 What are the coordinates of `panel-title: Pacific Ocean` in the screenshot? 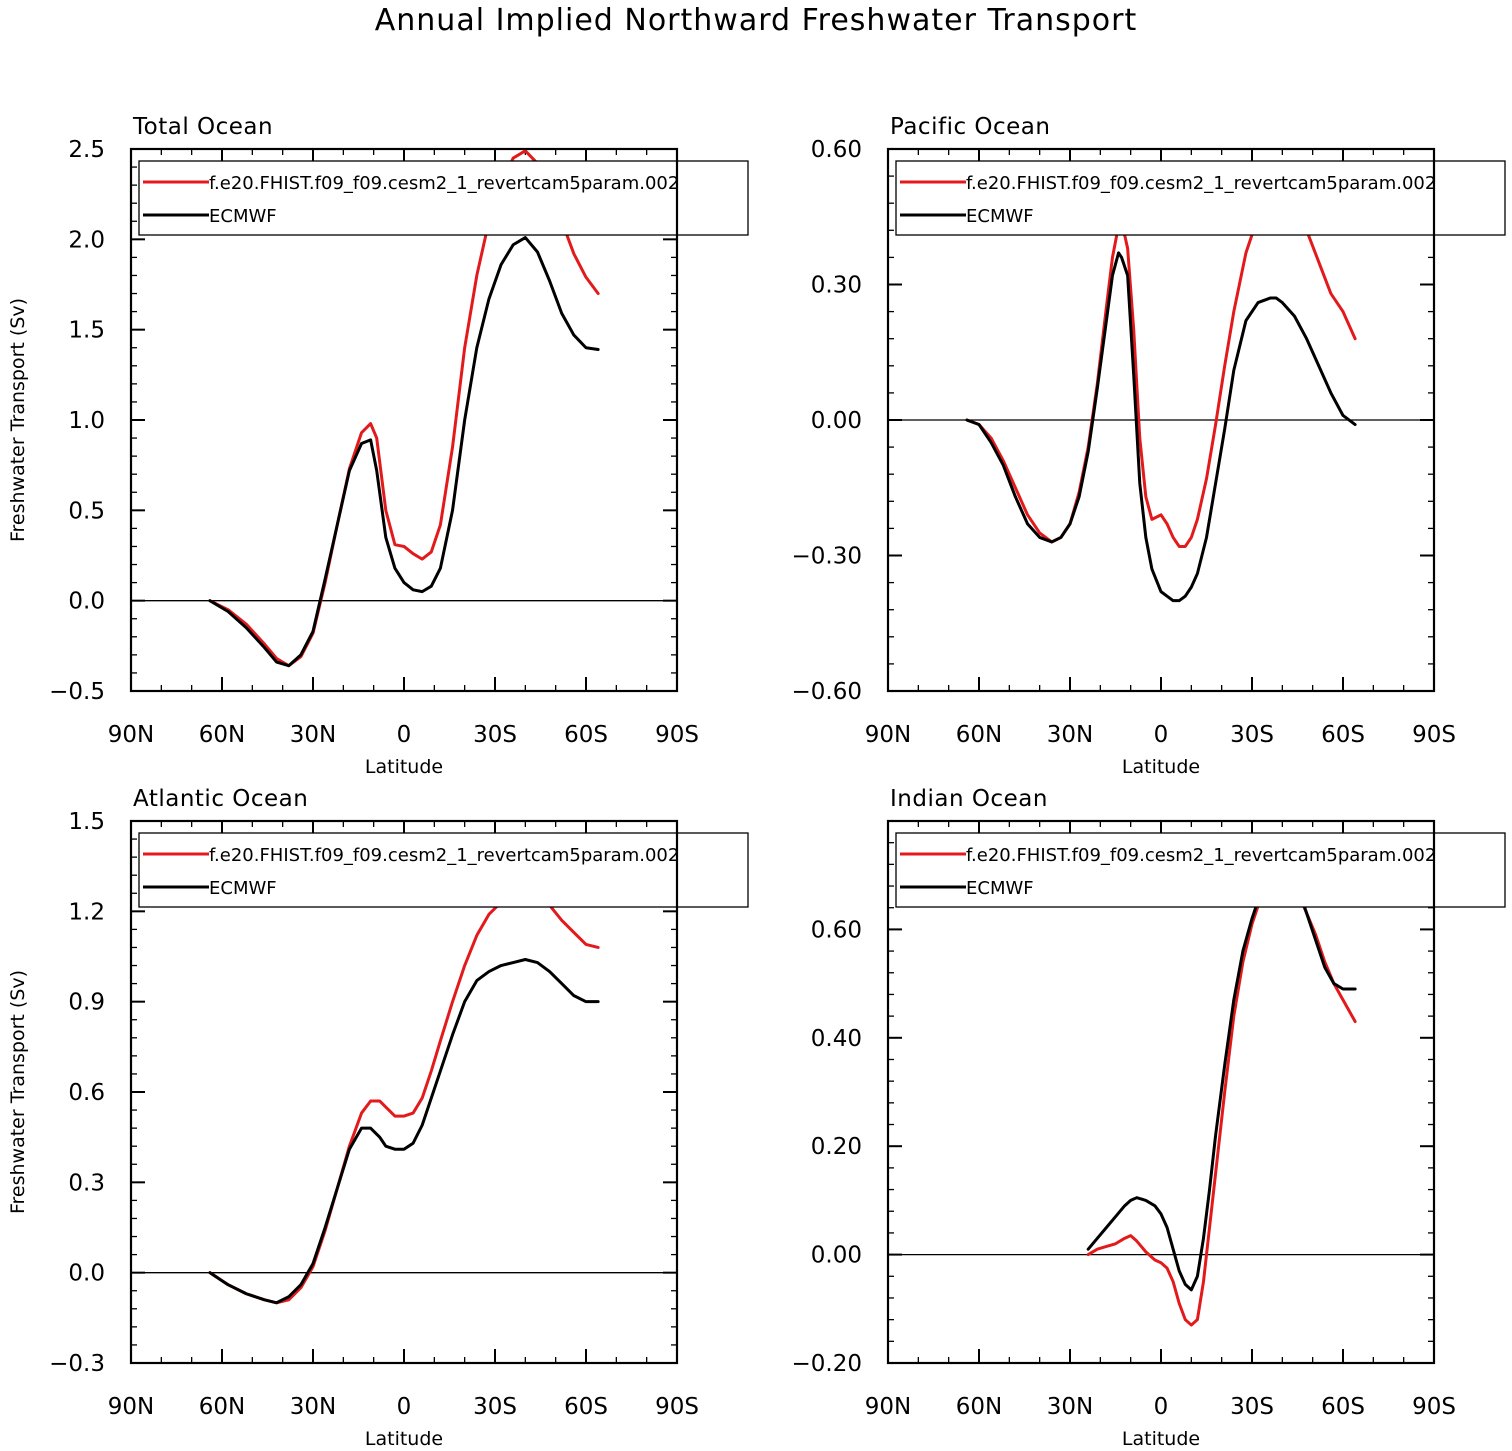 It's located at (970, 127).